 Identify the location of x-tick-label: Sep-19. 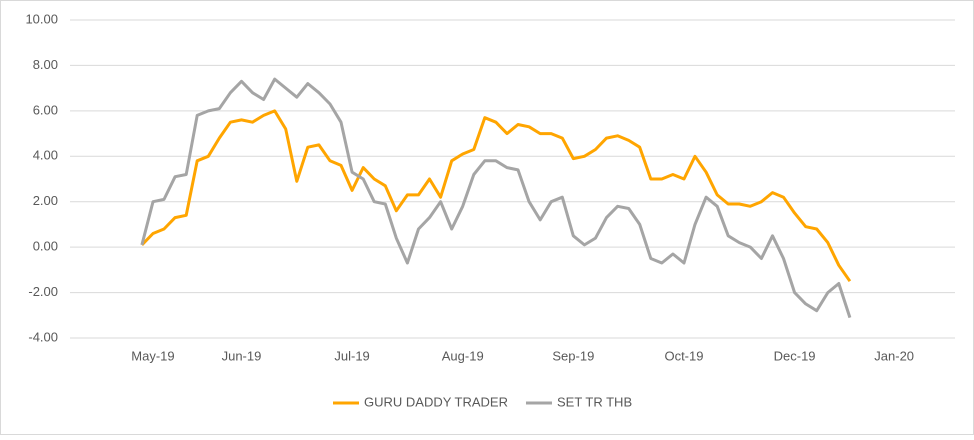
(573, 355).